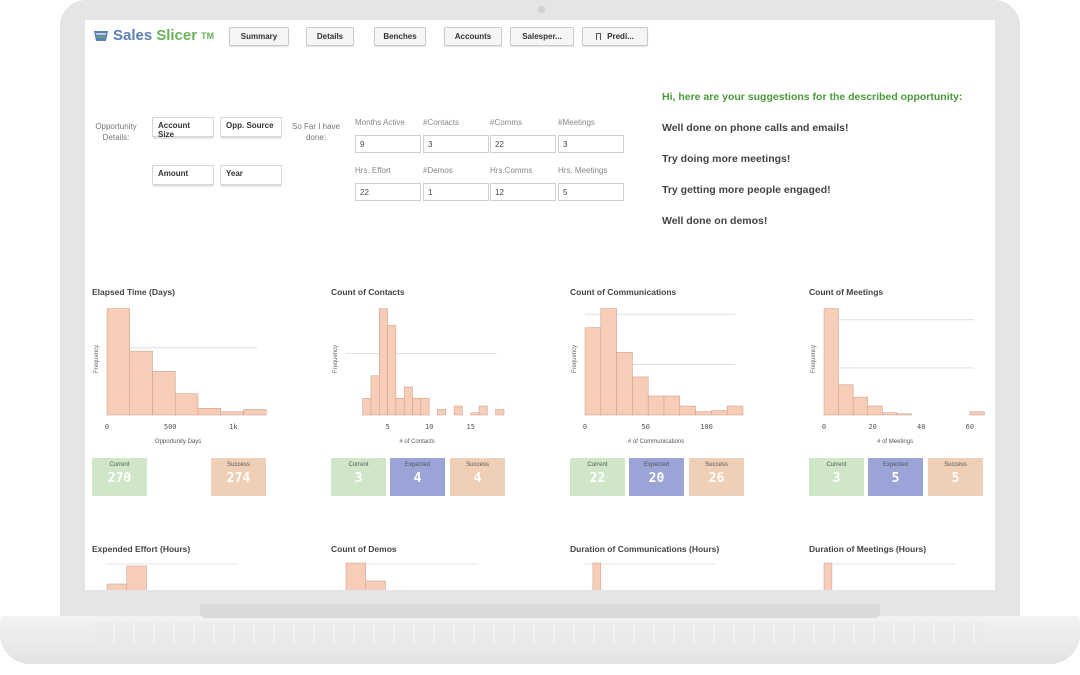 The image size is (1080, 675). I want to click on x-tick-label: 10, so click(429, 427).